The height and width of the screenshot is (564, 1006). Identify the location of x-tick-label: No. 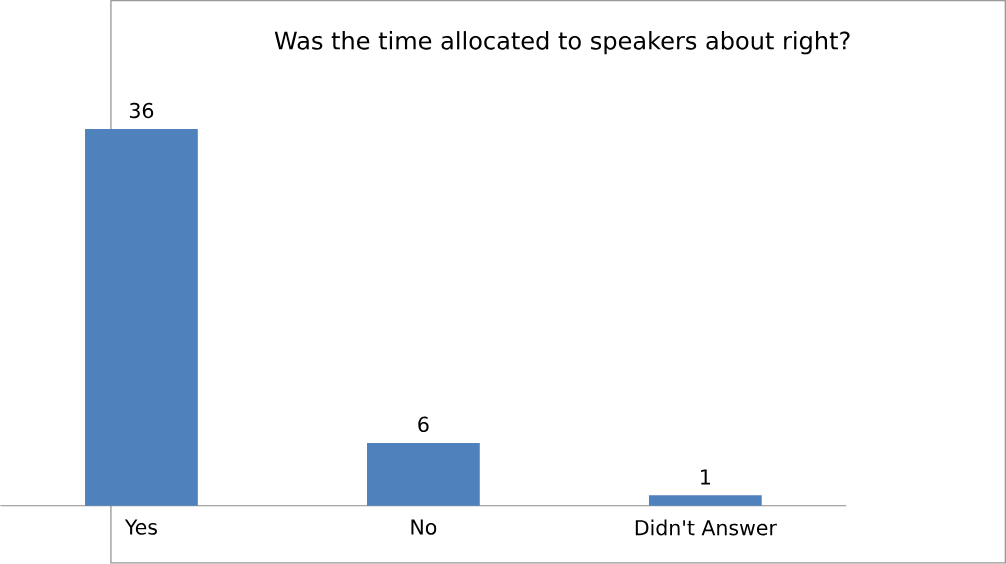
(424, 527).